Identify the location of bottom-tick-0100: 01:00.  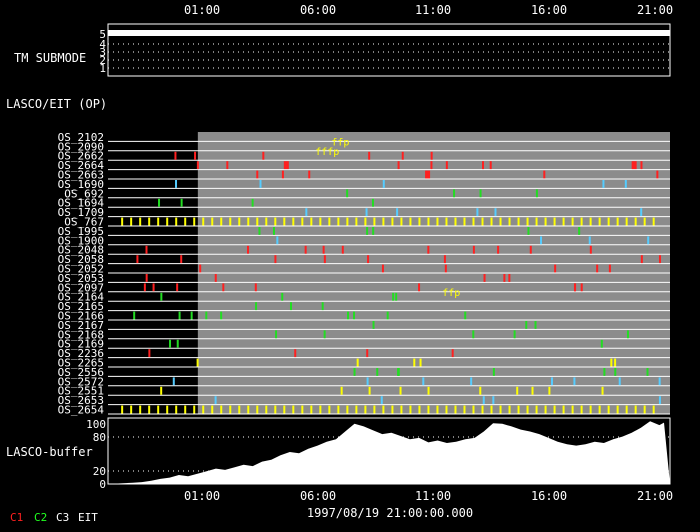
(202, 496).